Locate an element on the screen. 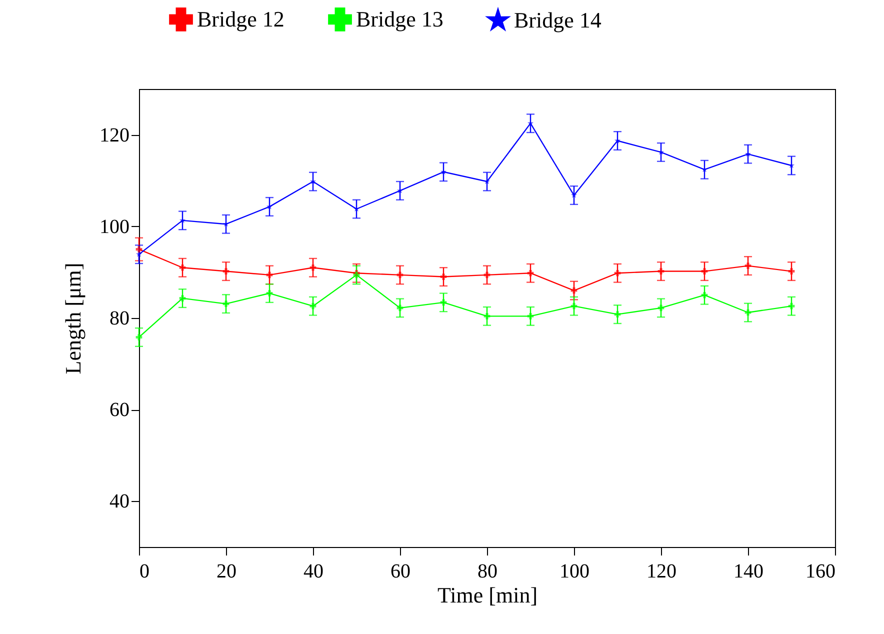  legend-label: Bridge 13 is located at coordinates (400, 19).